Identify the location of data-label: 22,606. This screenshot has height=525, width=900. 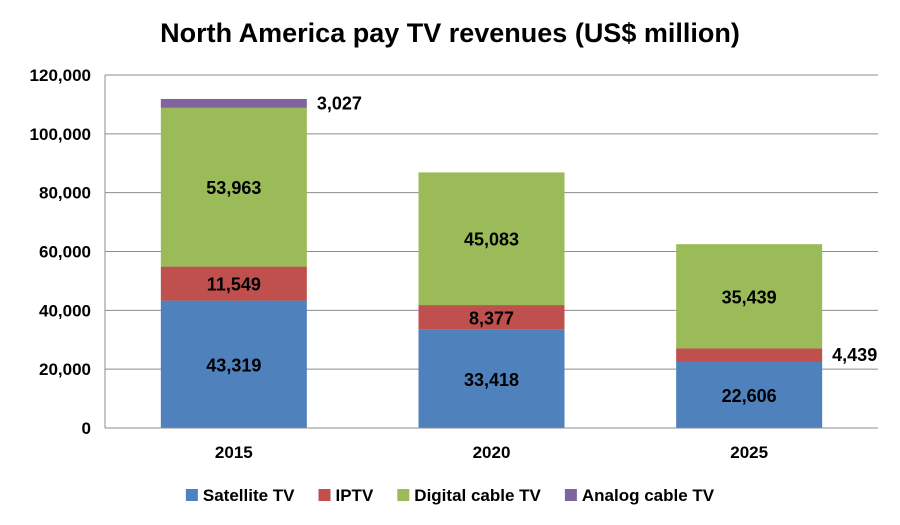
(749, 396).